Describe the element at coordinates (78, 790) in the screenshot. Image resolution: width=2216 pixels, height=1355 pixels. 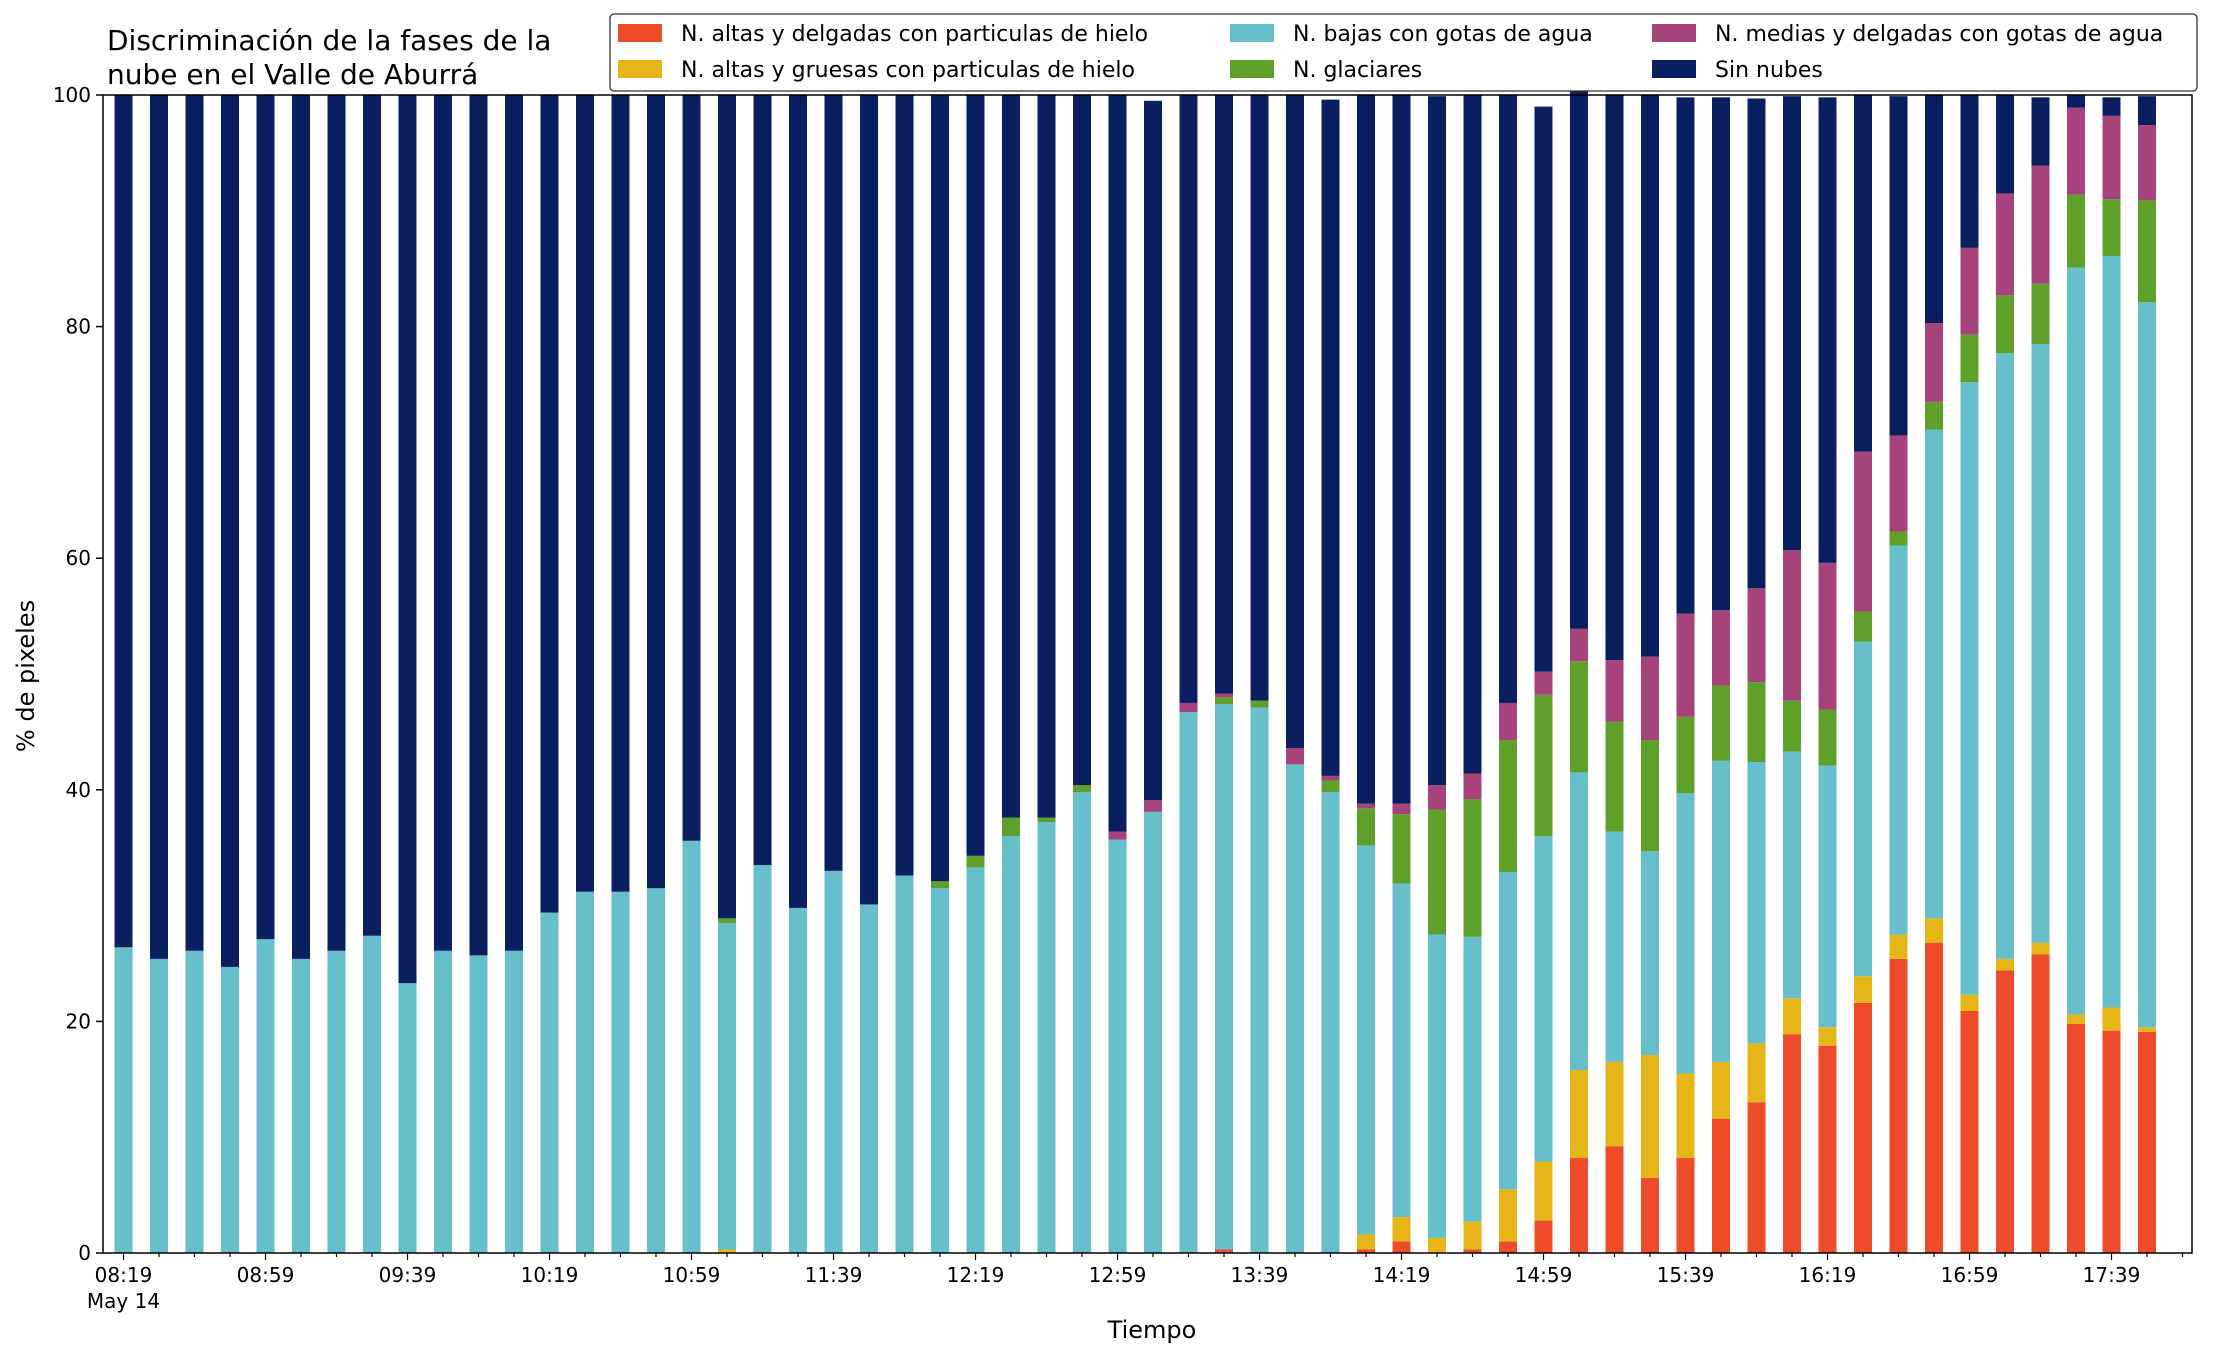
I see `y-tick-label: 40` at that location.